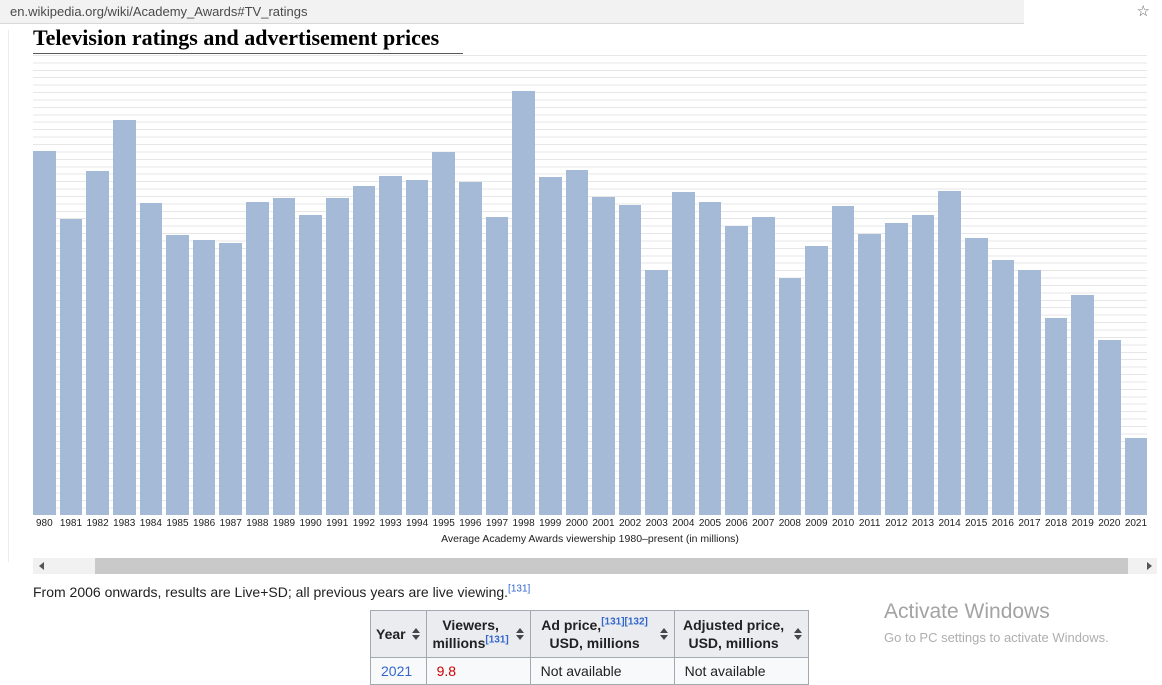 This screenshot has width=1162, height=685. I want to click on x-tick-label: 1989, so click(284, 523).